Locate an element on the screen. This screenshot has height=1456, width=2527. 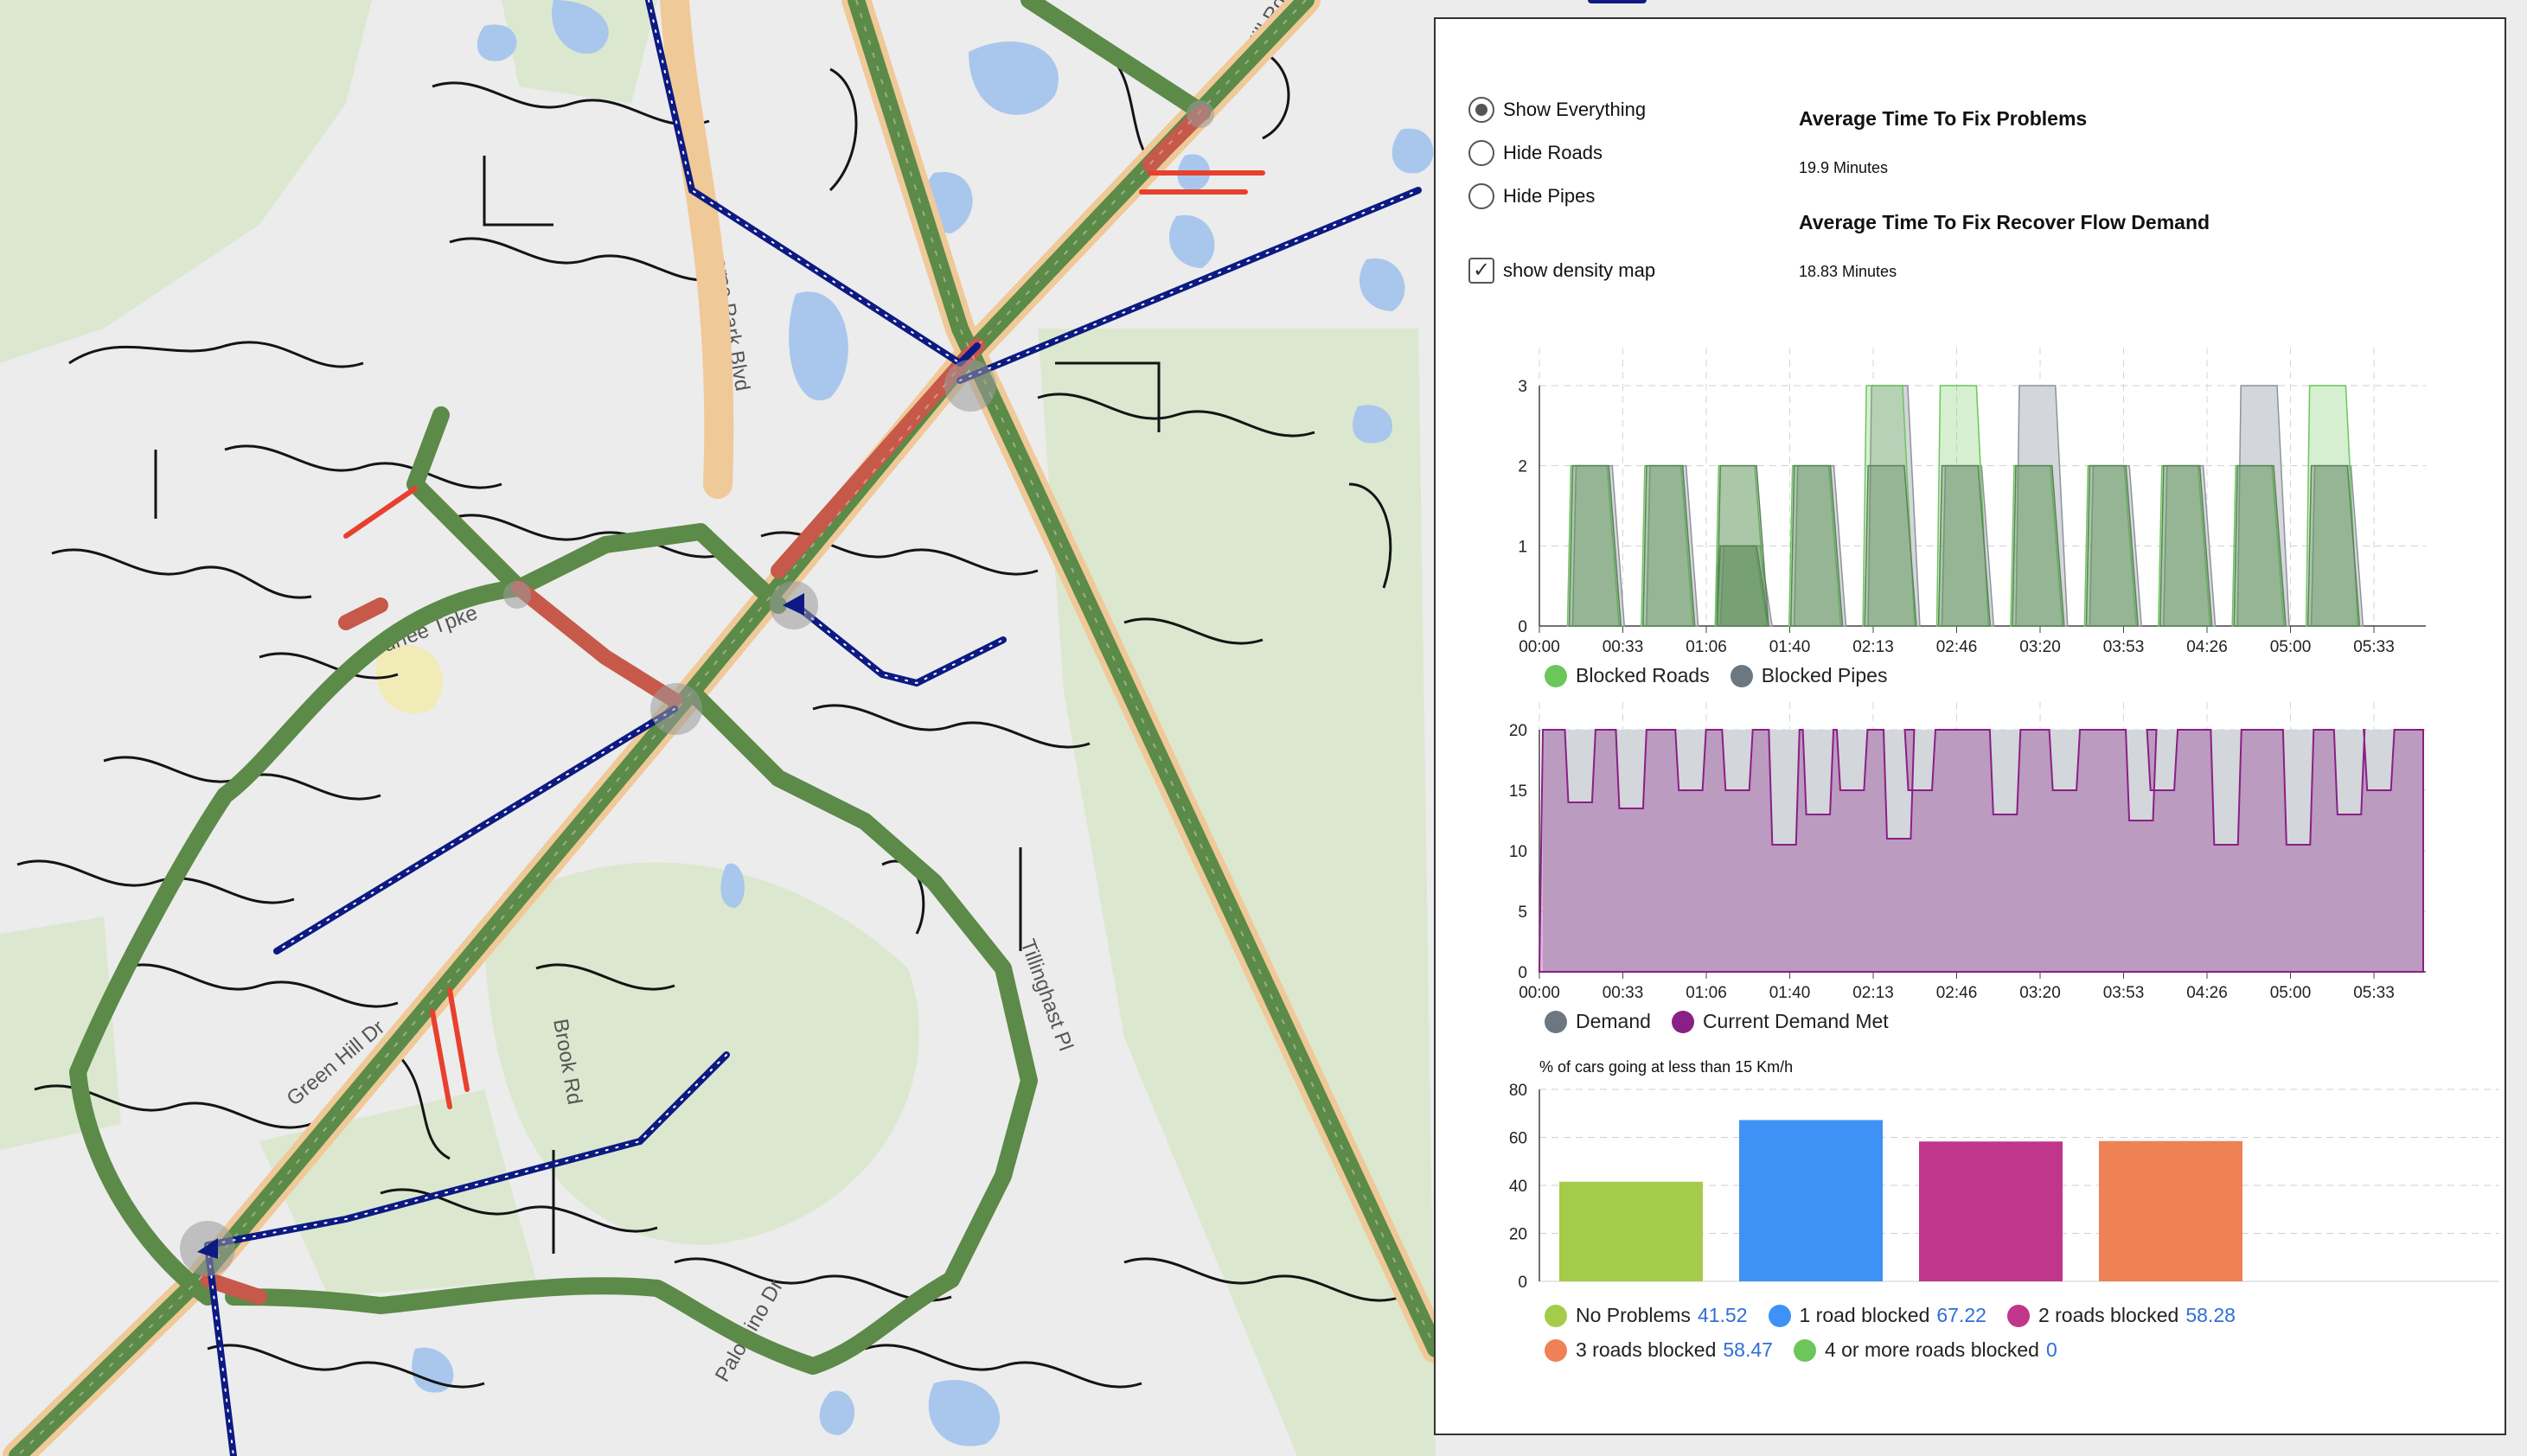
legend-label: 2 roads blocked is located at coordinates (2108, 1315).